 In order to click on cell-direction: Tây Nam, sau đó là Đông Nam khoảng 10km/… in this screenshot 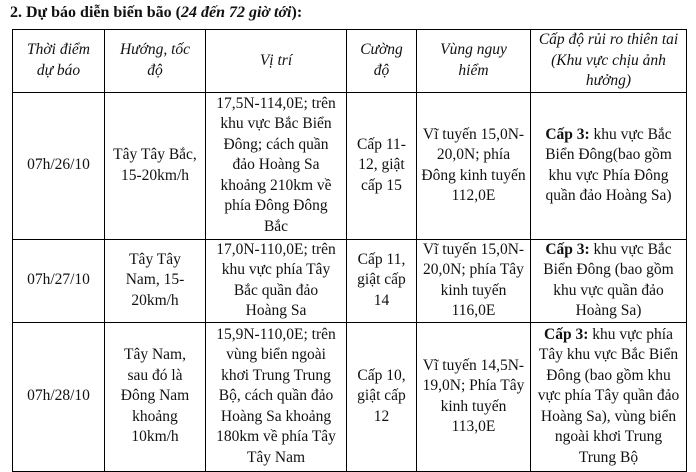, I will do `click(155, 396)`.